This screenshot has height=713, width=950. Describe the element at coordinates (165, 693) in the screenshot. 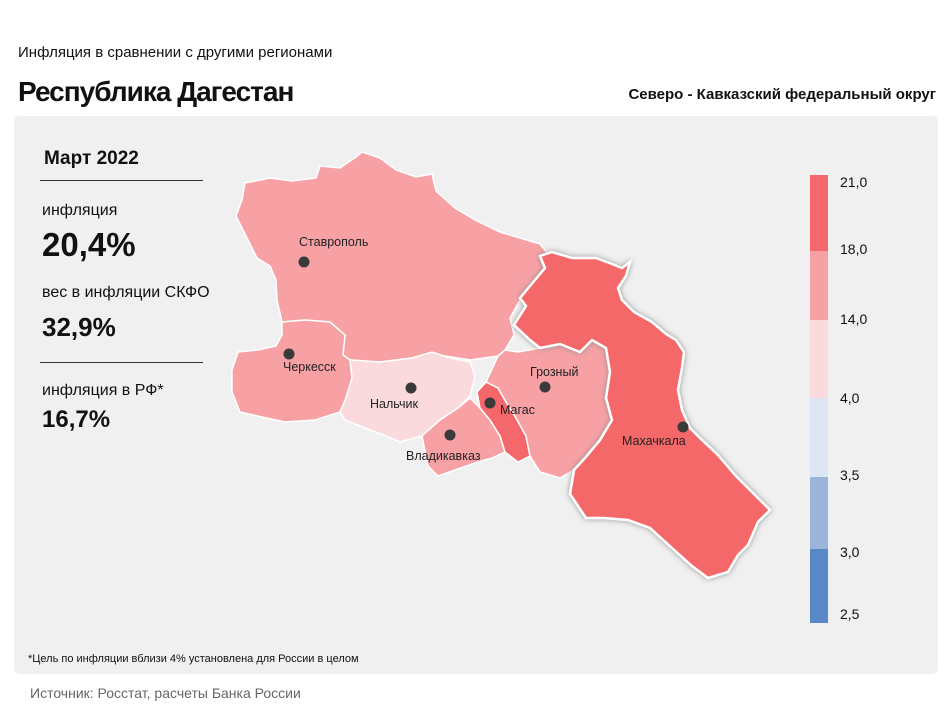

I see `source-note: Источник: Росстат, расчеты Банка России` at that location.